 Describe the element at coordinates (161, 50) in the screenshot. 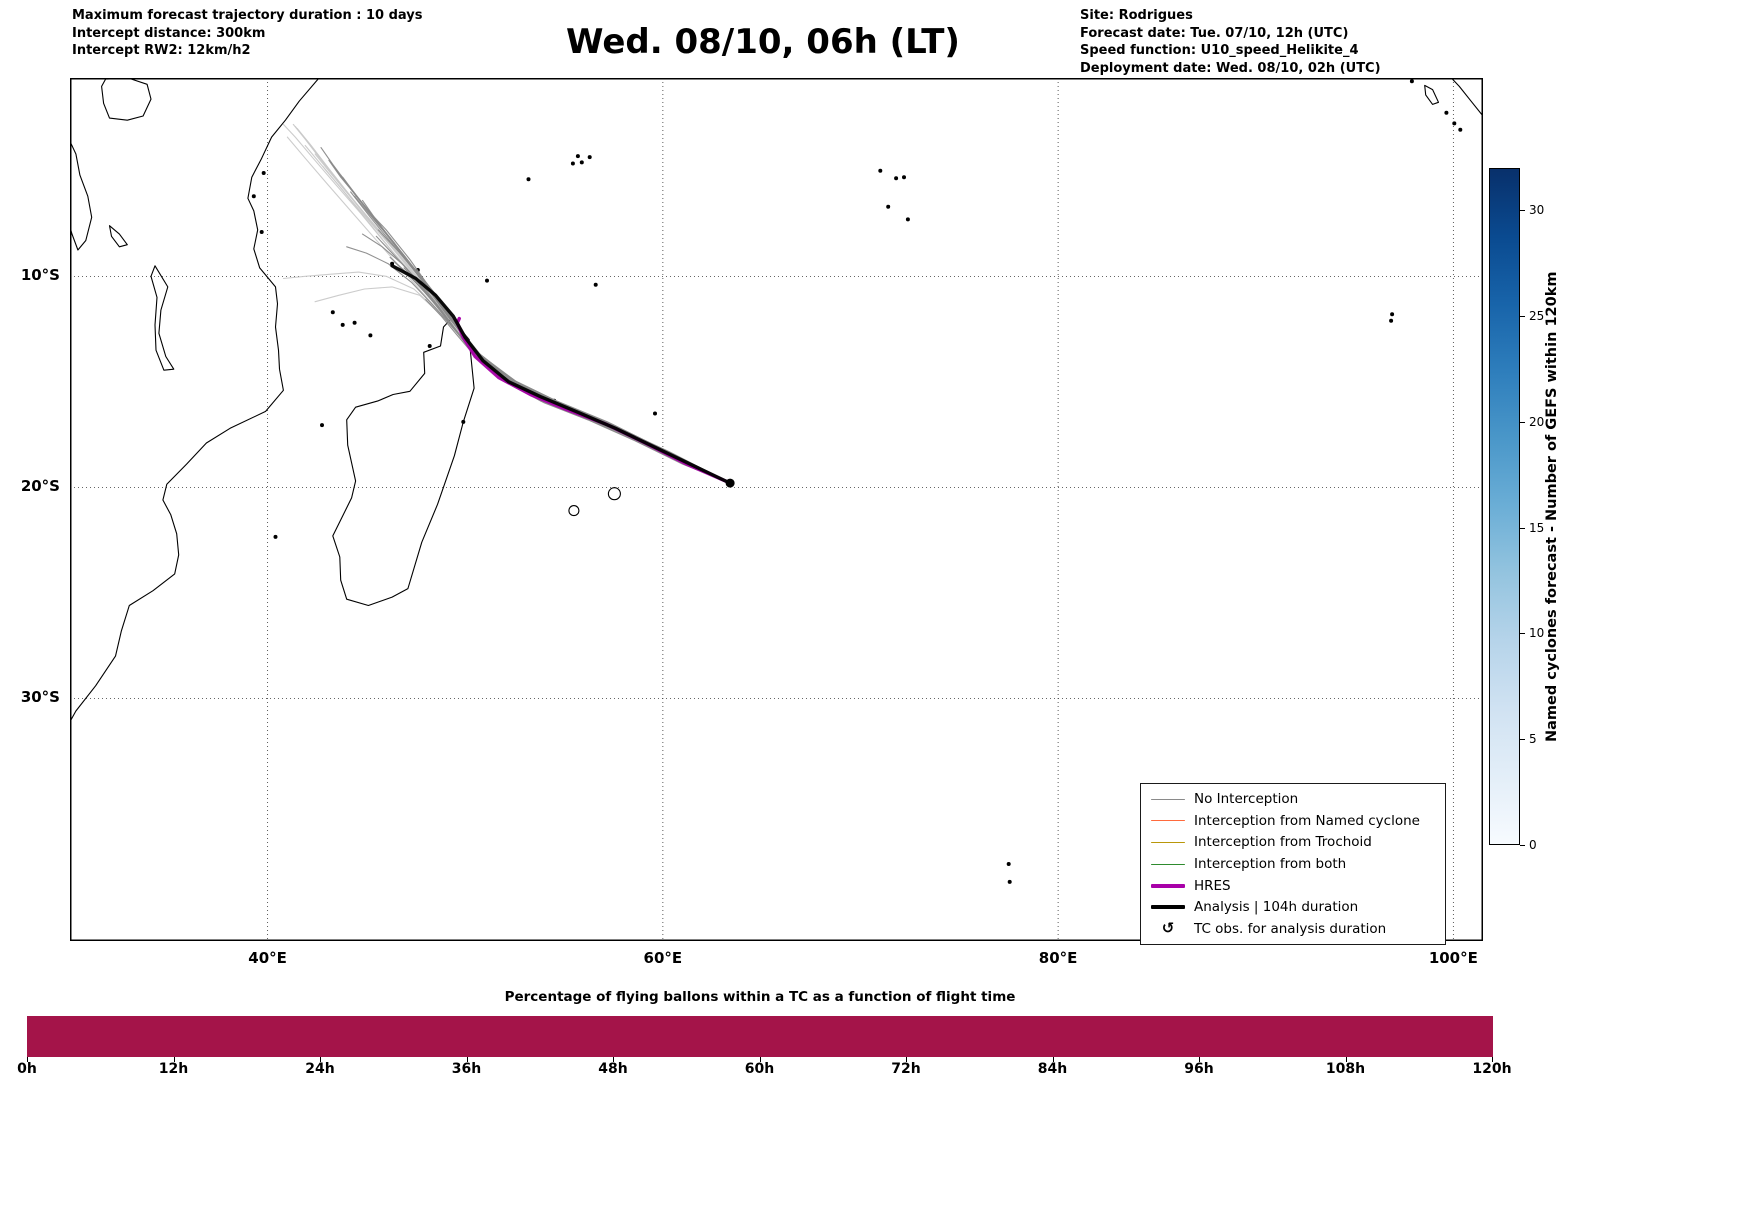

I see `intercept-rw2-text: Intercept RW2: 12km/h2` at that location.